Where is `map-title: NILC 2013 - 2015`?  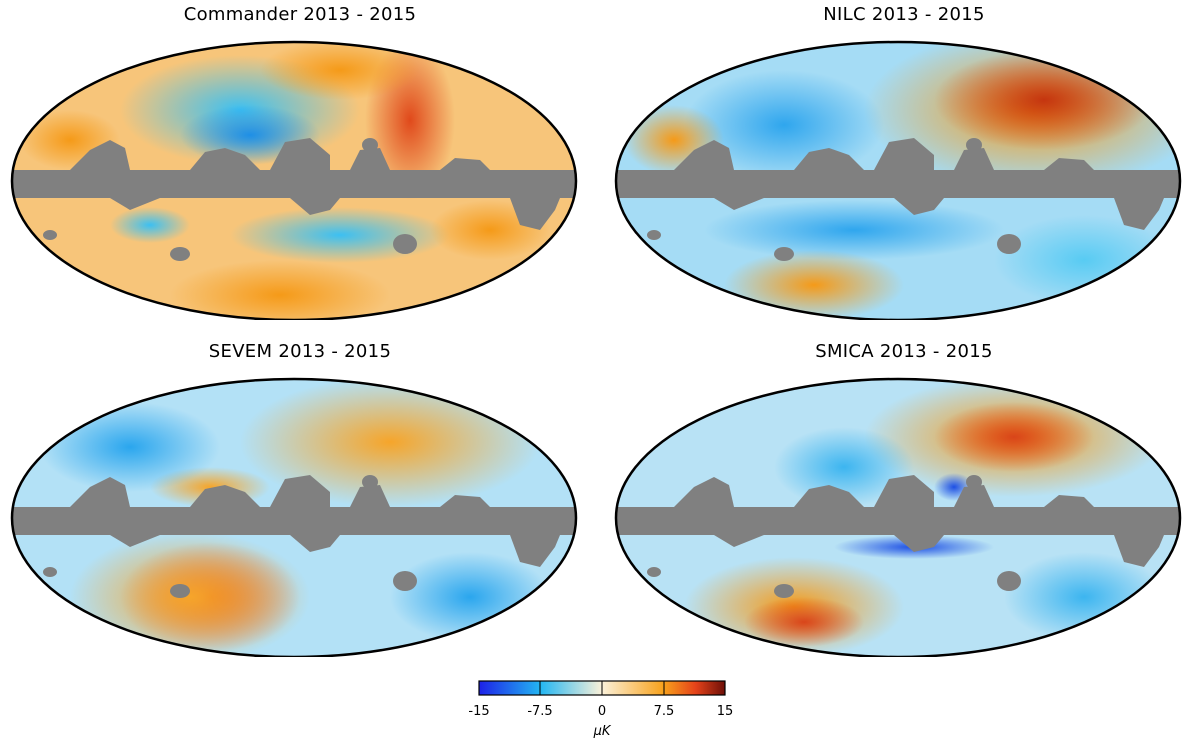
map-title: NILC 2013 - 2015 is located at coordinates (904, 14).